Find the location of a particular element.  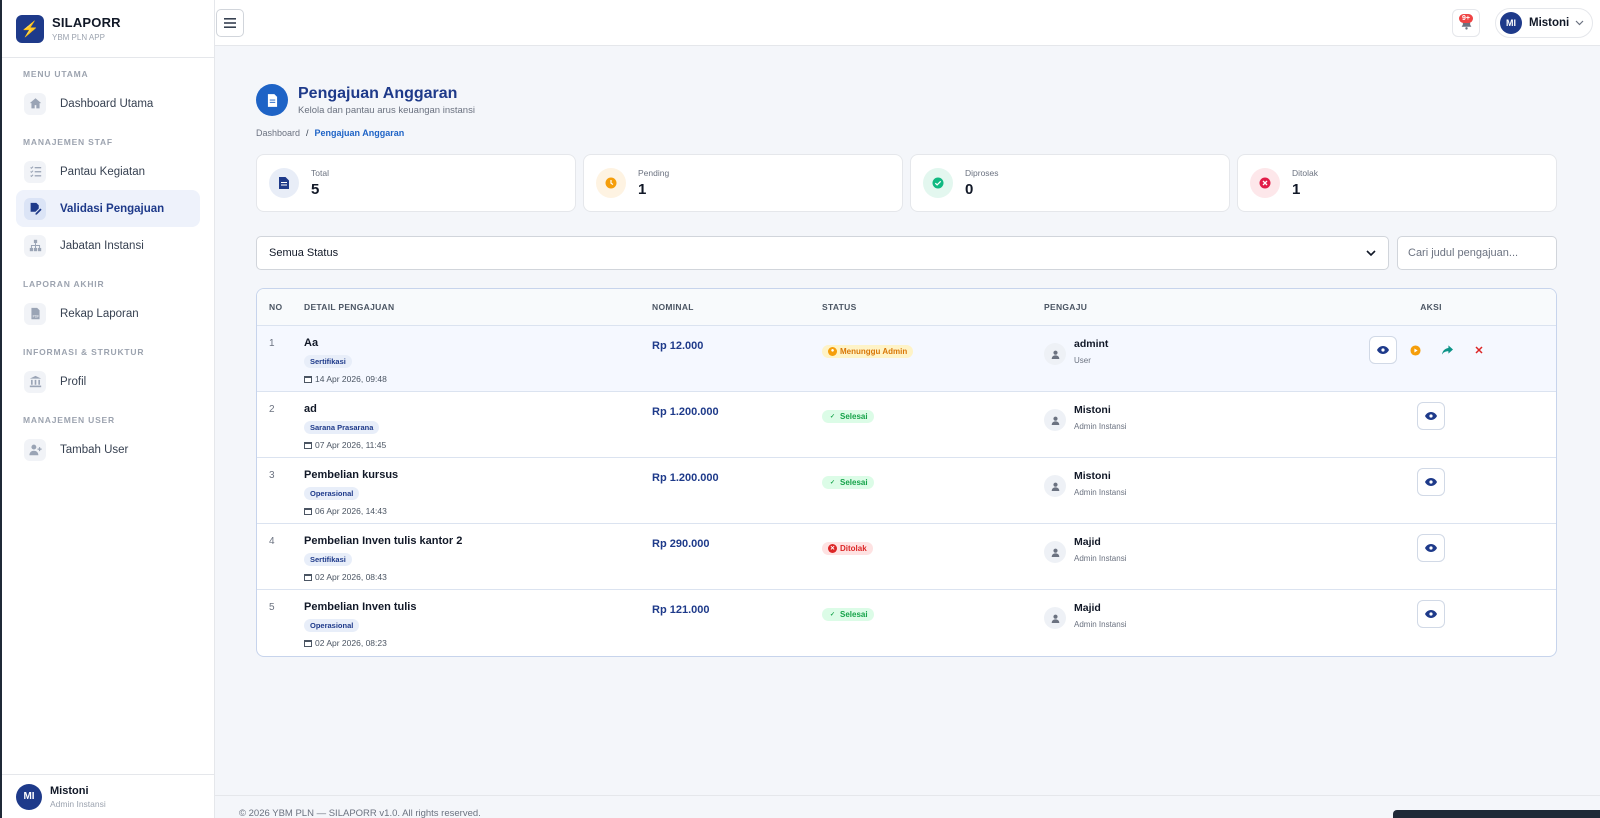

row-number: 2 is located at coordinates (272, 409).